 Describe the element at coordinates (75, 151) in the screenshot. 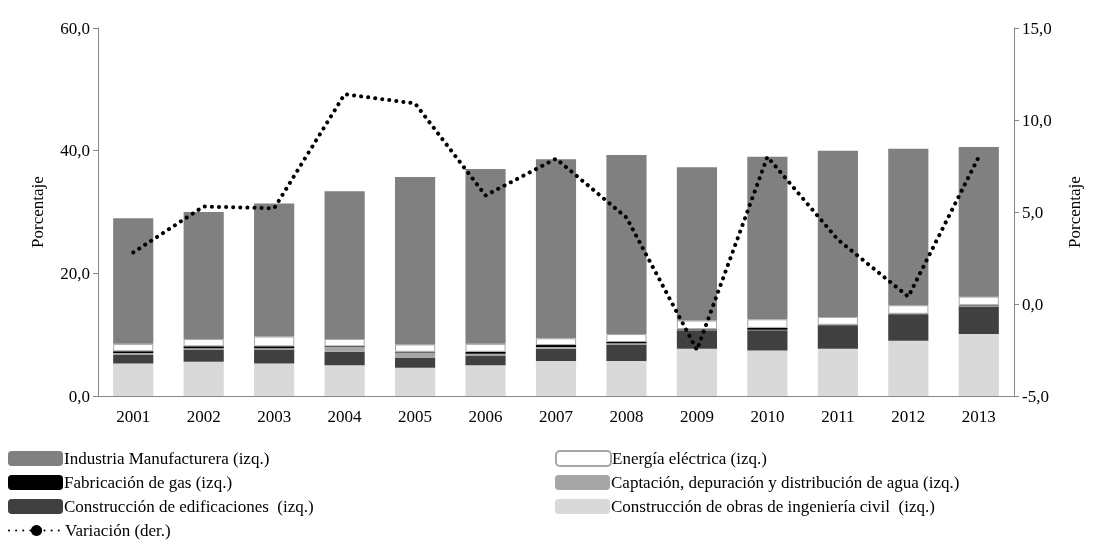

I see `y-tick-label: 40,0` at that location.